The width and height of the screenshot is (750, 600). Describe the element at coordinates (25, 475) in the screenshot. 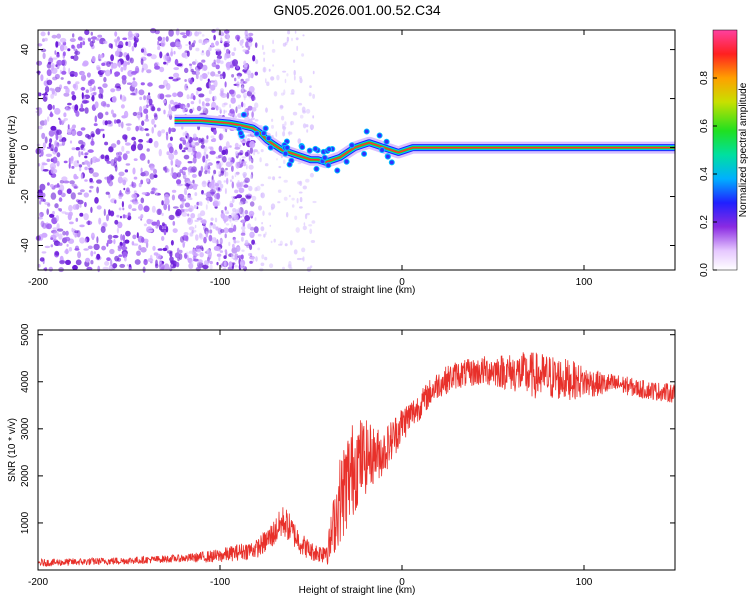

I see `y-tick-label: 2000` at that location.